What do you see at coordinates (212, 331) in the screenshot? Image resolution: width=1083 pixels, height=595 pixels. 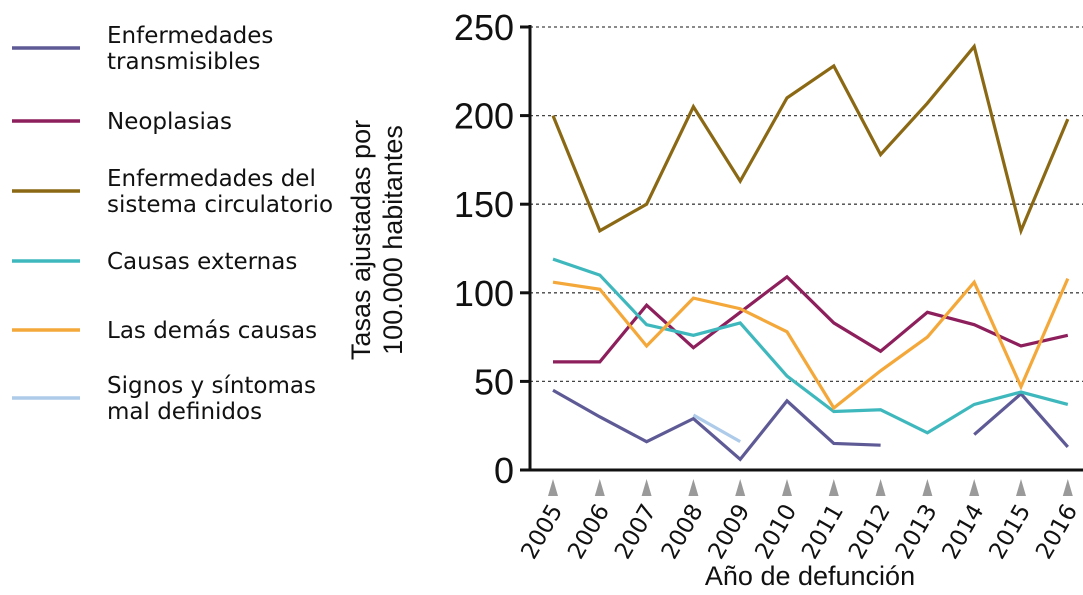 I see `legend-label-4-0: Las demás causas` at bounding box center [212, 331].